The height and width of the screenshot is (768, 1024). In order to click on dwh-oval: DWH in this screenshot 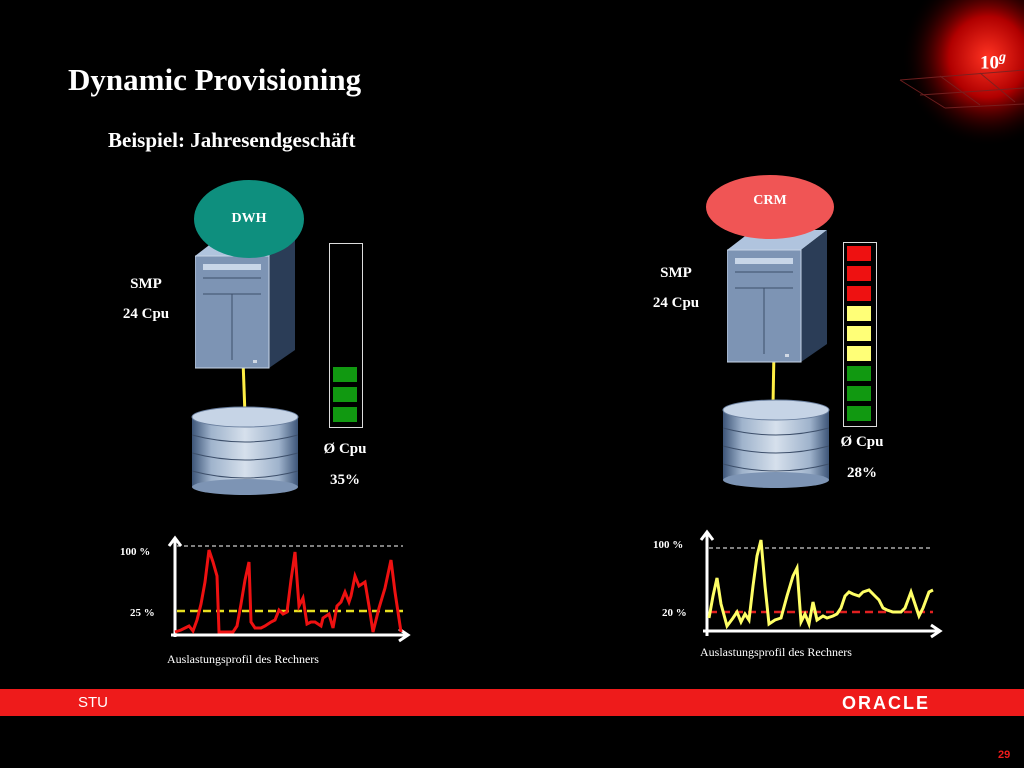, I will do `click(249, 219)`.